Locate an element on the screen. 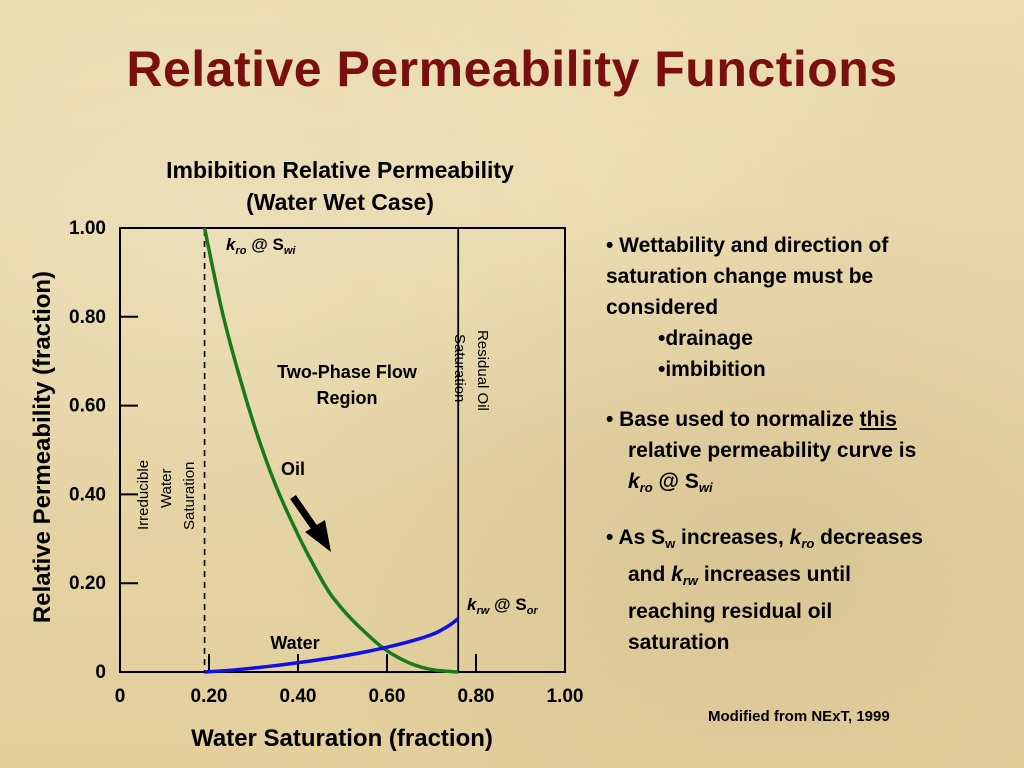  irreducible-label-line2: Water is located at coordinates (166, 488).